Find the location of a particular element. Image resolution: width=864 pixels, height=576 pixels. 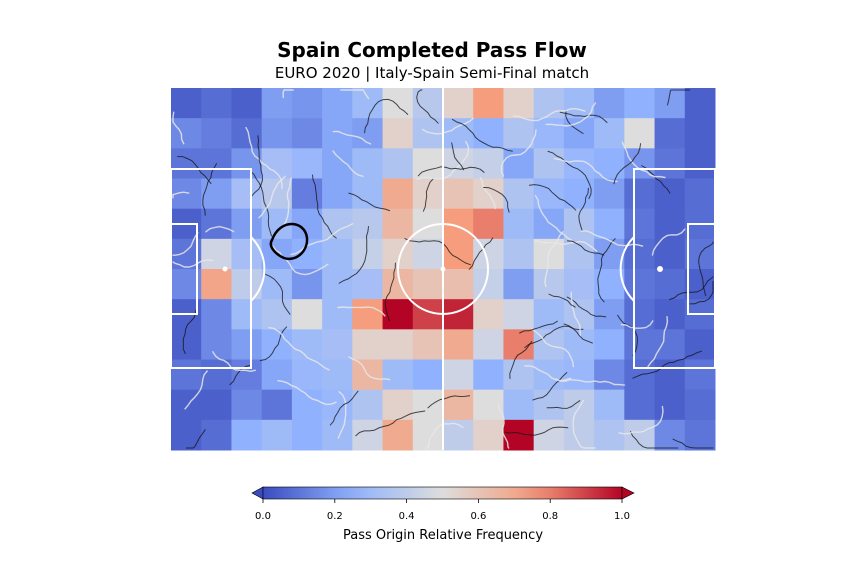

left-penalty-spot is located at coordinates (225, 269).